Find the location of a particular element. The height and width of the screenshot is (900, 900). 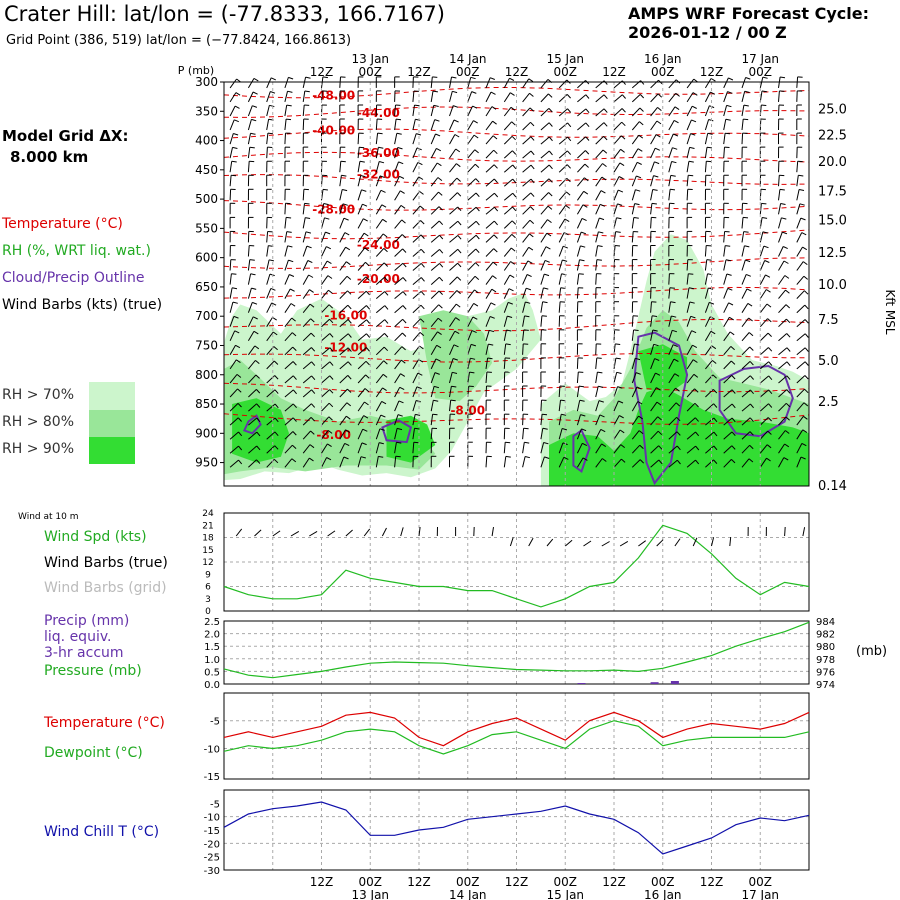

precip-label: Precip (mm) is located at coordinates (86, 621).